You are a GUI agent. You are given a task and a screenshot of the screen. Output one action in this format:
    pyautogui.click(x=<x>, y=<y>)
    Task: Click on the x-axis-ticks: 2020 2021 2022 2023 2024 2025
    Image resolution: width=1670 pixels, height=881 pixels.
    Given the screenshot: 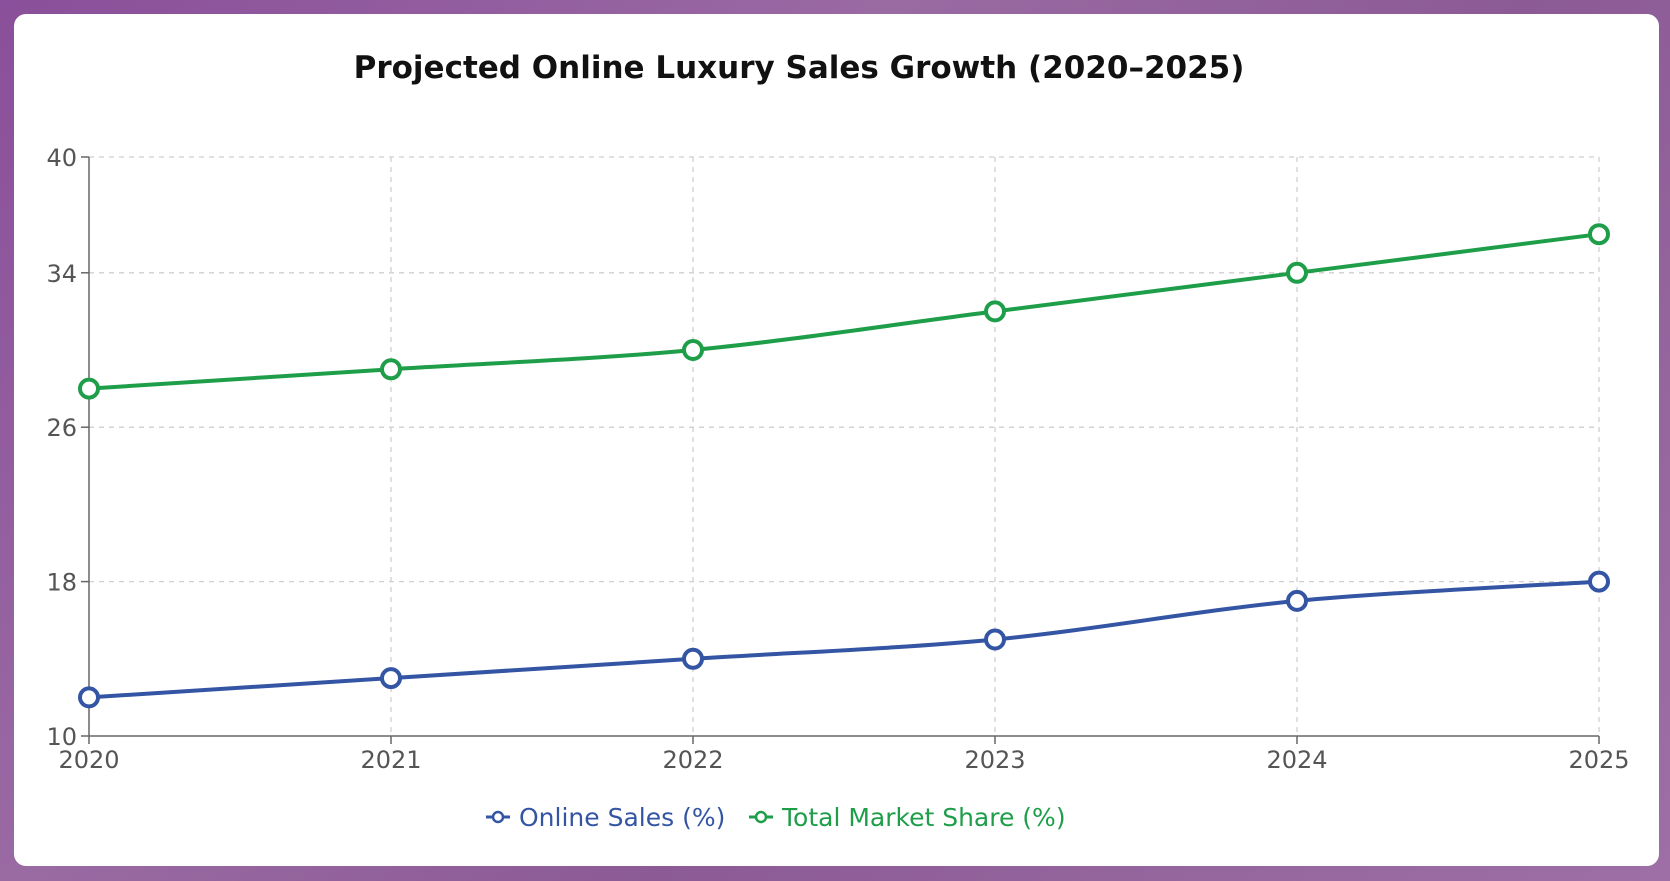 What is the action you would take?
    pyautogui.click(x=844, y=755)
    